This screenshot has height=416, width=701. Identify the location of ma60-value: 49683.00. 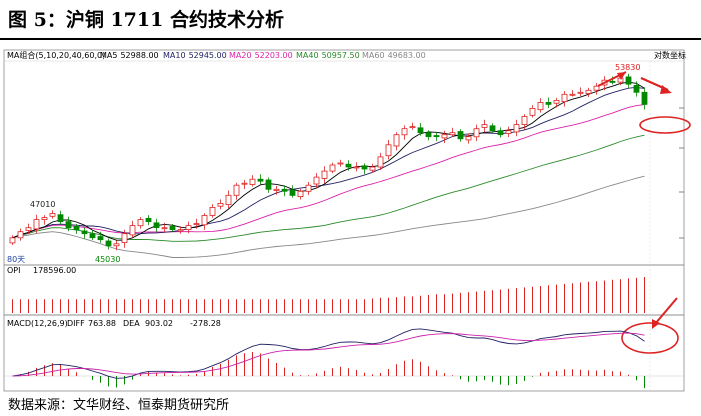
(407, 55).